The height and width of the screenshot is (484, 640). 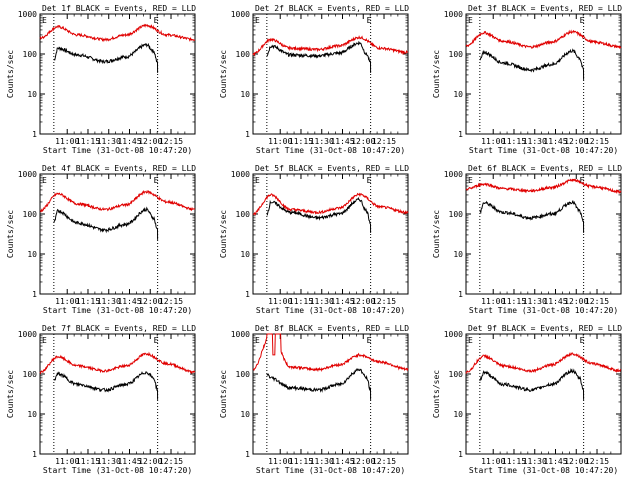 I want to click on panel-title: Det 9f BLACK = Events, RED = LLD, so click(x=545, y=328).